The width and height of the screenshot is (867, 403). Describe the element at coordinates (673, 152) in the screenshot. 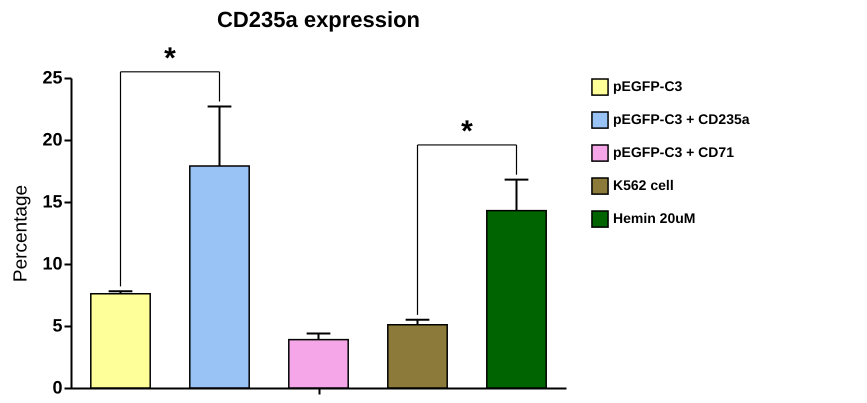

I see `legend-label: pEGFP-C3 + CD71` at that location.